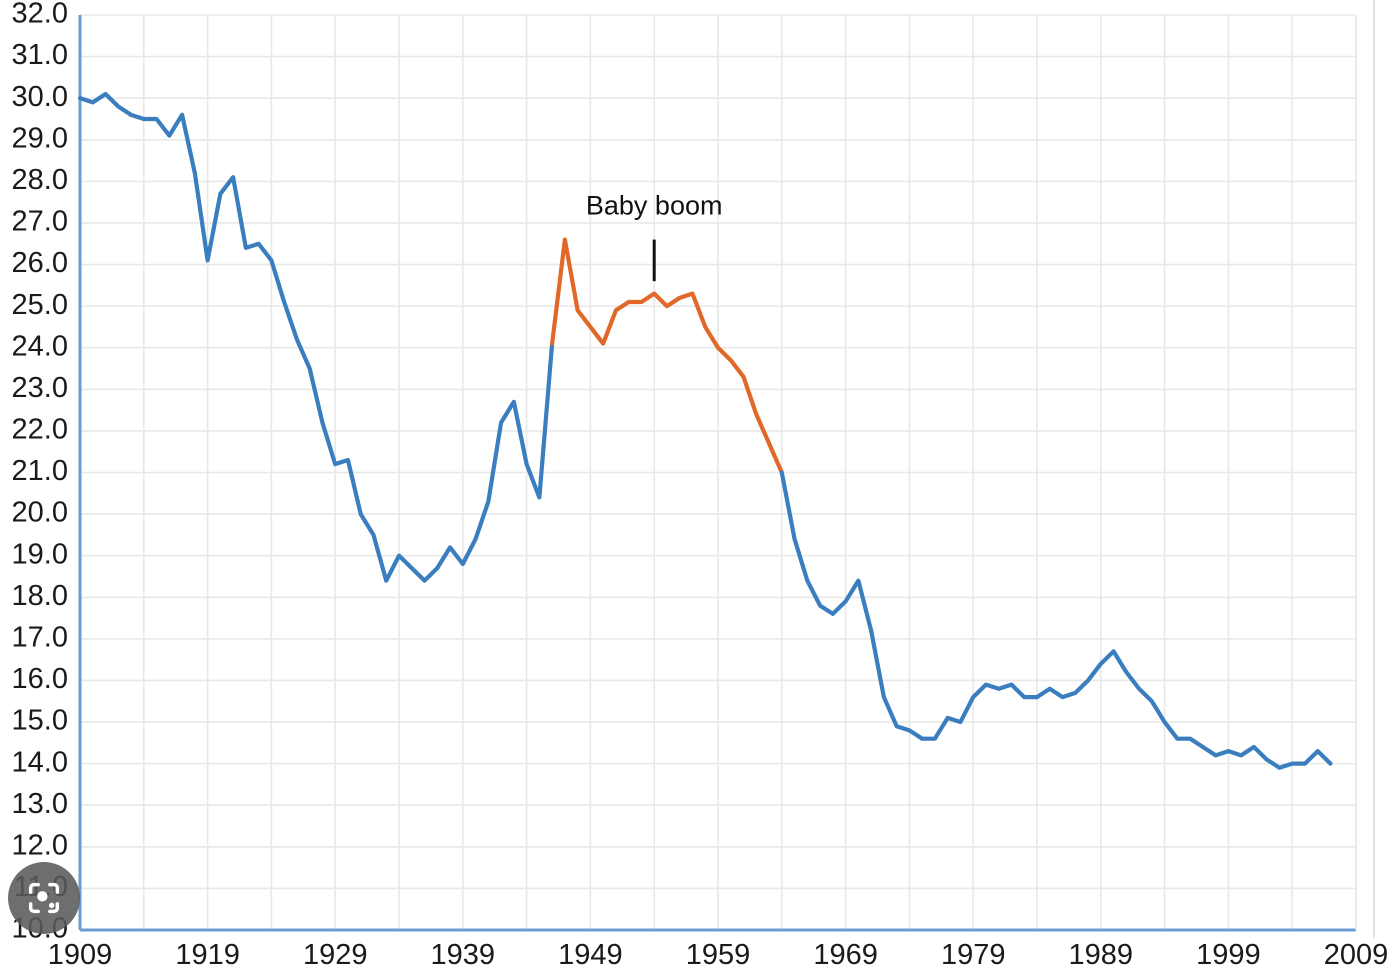 Image resolution: width=1390 pixels, height=978 pixels. What do you see at coordinates (40, 762) in the screenshot?
I see `y-tick-label: 14.0` at bounding box center [40, 762].